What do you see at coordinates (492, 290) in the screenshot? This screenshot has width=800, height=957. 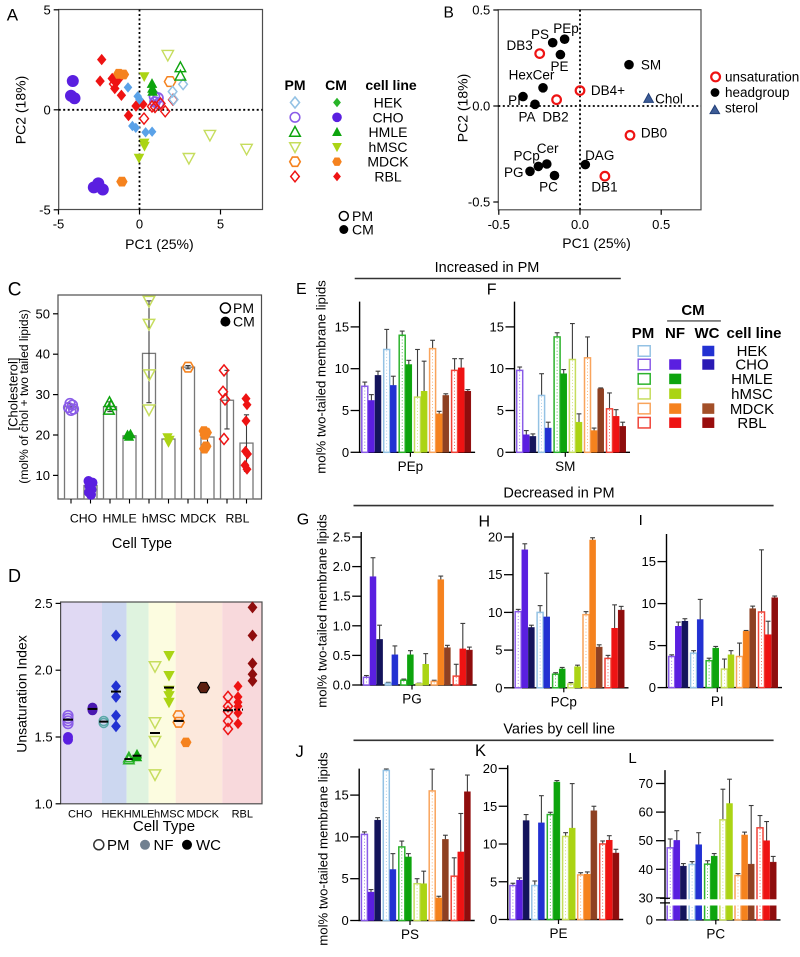 I see `svg-text: F` at bounding box center [492, 290].